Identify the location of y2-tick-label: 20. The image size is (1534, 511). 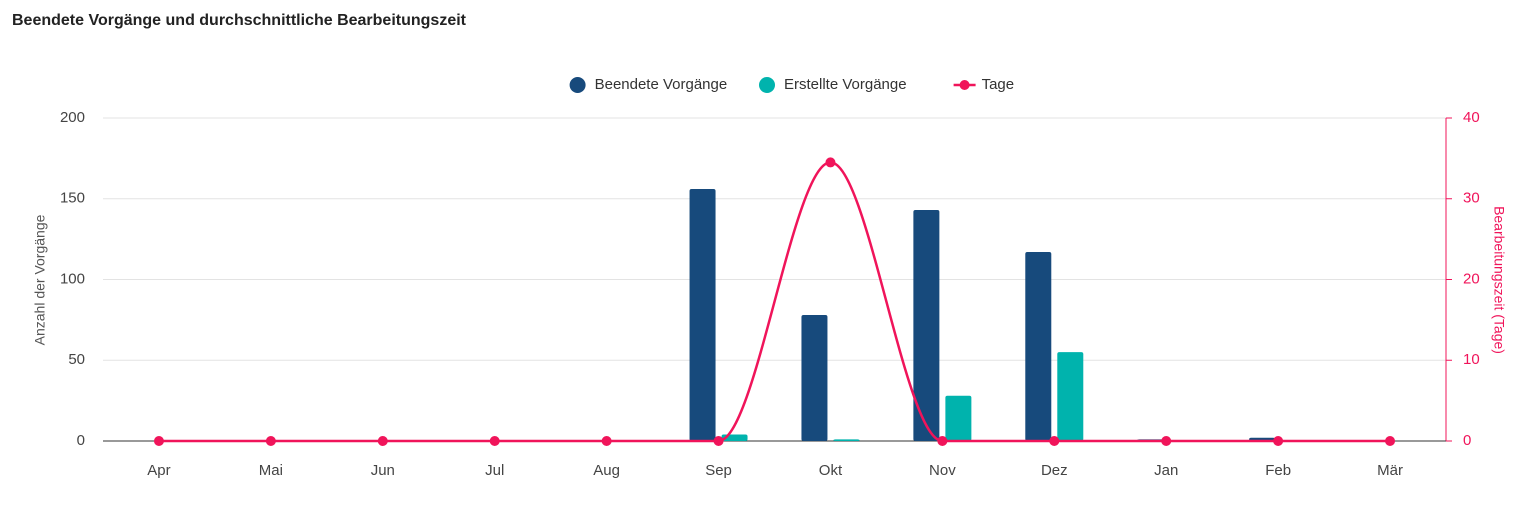
(1471, 278).